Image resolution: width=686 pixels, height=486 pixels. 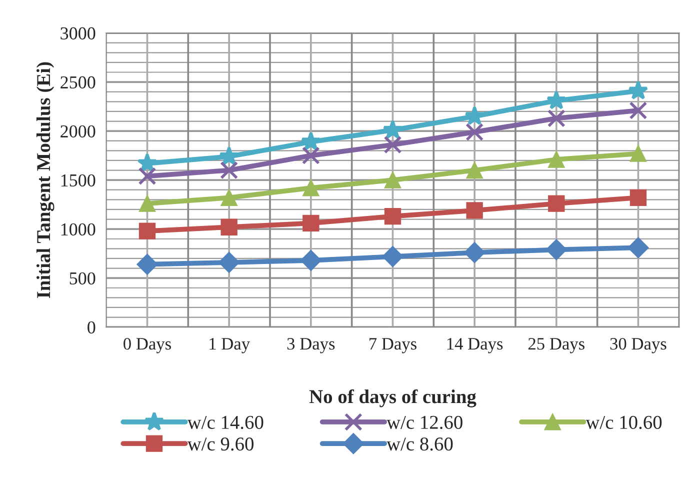 What do you see at coordinates (230, 346) in the screenshot?
I see `x-tick-label: 1 Day` at bounding box center [230, 346].